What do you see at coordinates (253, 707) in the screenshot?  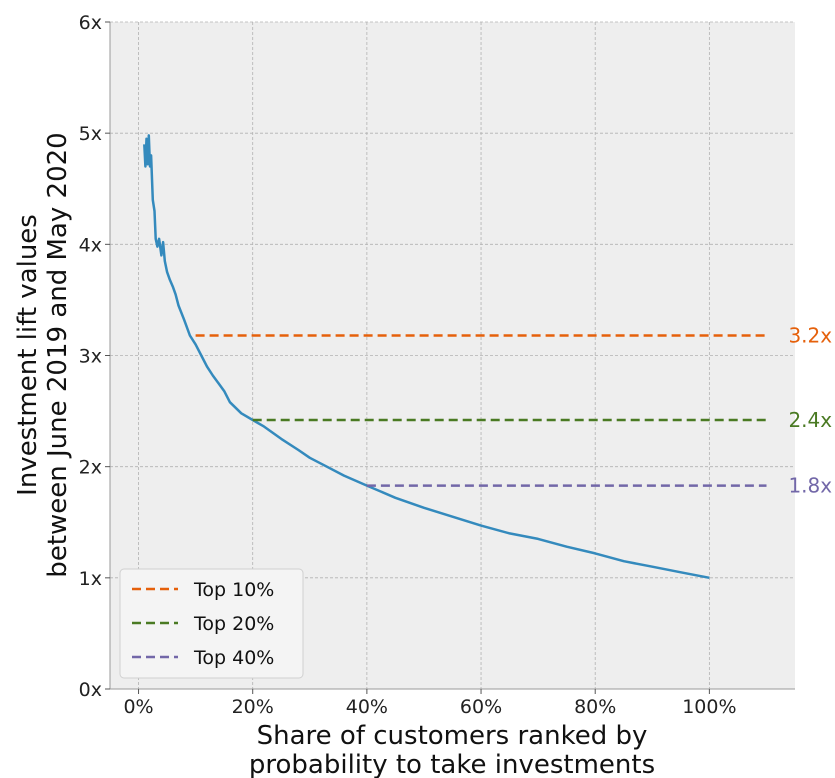 I see `x-tick-label: 20%` at bounding box center [253, 707].